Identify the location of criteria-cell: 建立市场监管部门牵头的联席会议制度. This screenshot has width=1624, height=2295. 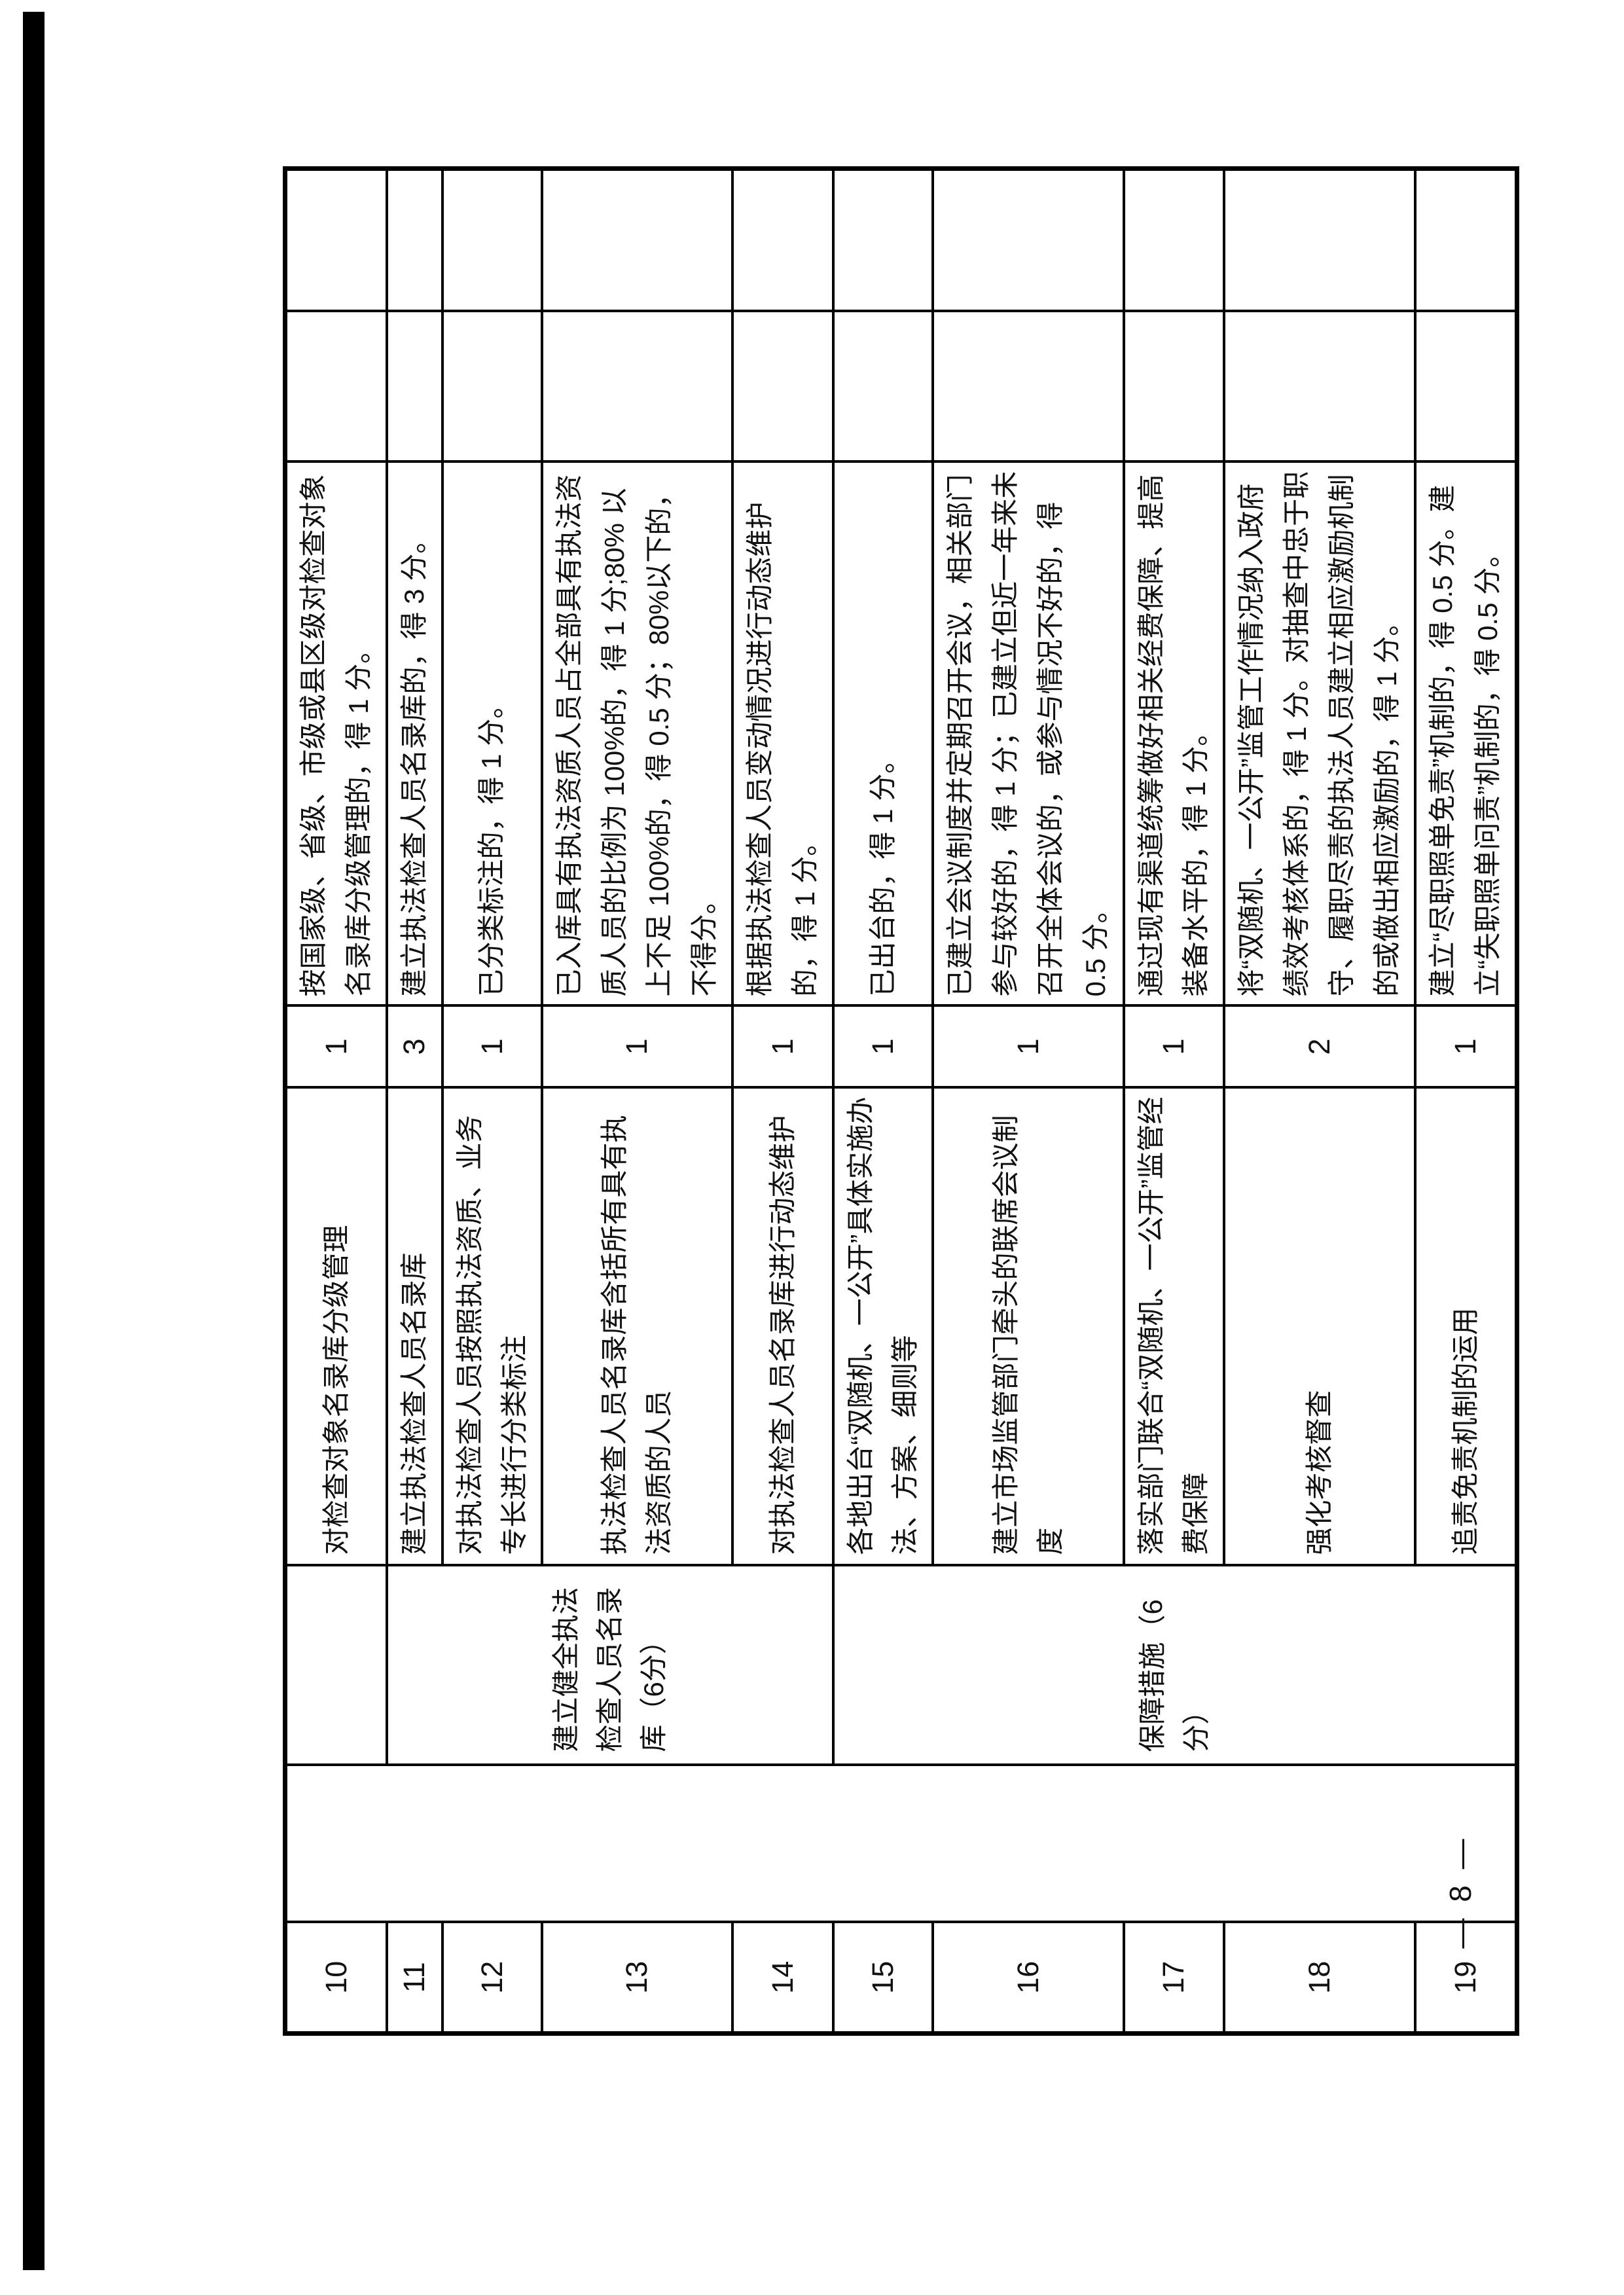
(1028, 1326).